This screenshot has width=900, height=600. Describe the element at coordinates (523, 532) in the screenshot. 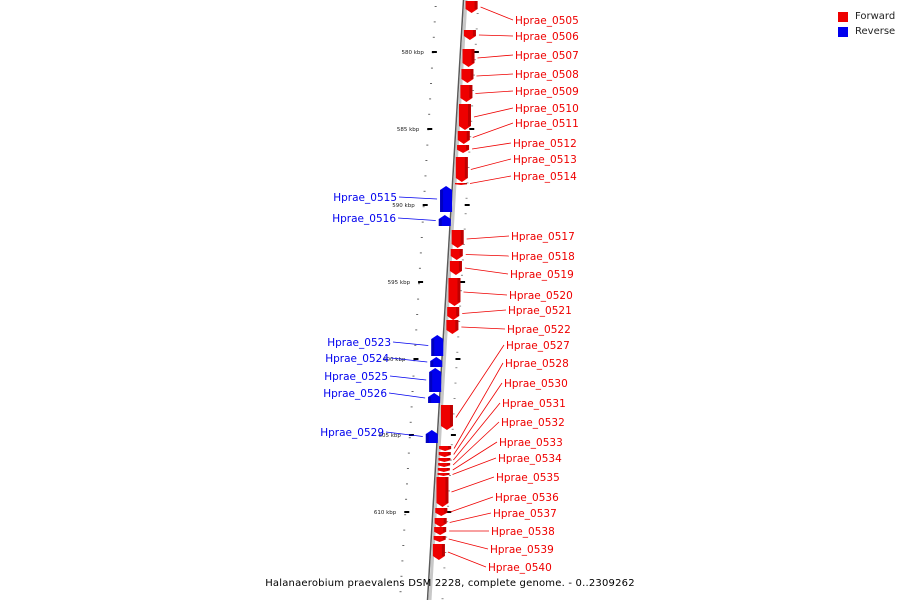

I see `gene-label: Hprae_0538` at that location.